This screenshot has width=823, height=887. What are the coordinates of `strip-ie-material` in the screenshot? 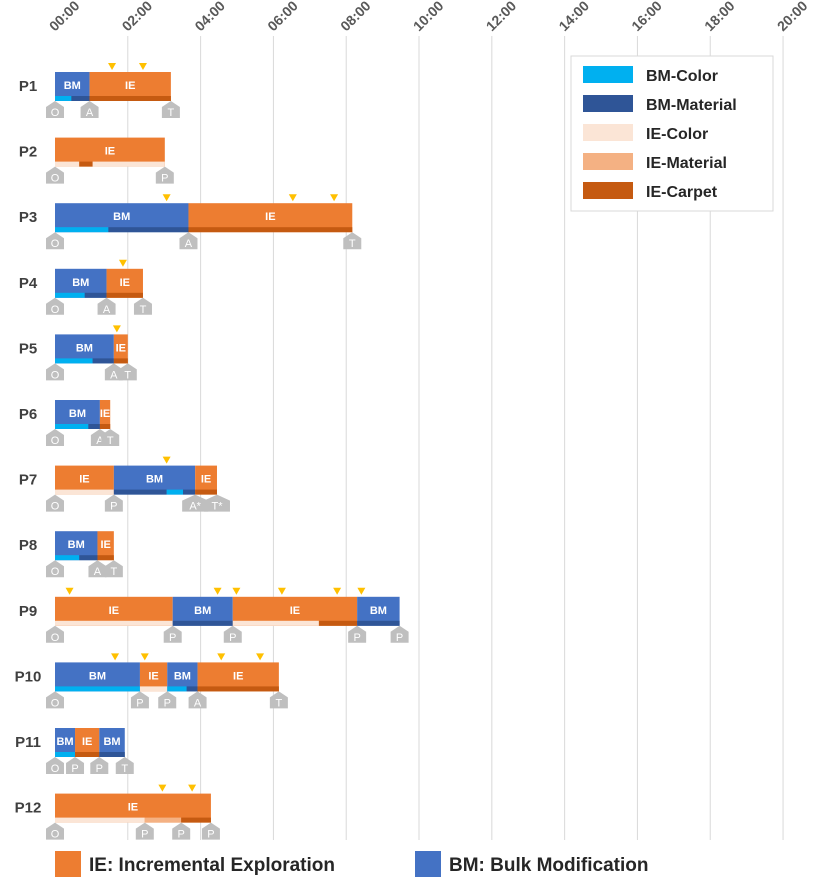 It's located at (163, 820).